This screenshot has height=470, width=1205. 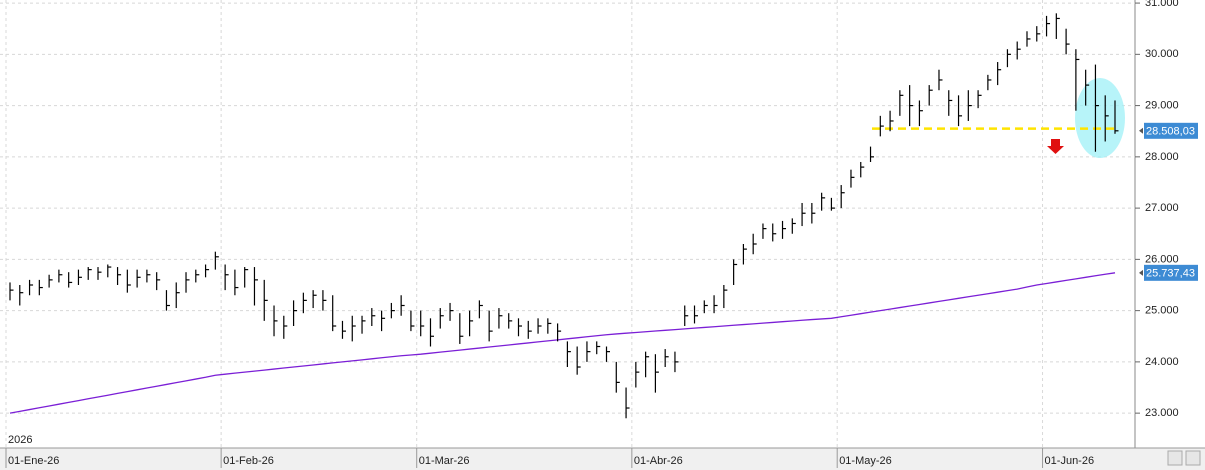 I want to click on y-tick-label: 29.000, so click(x=1162, y=105).